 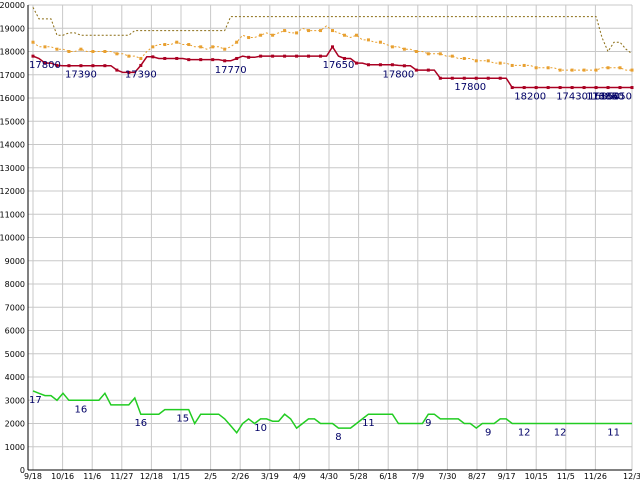 What do you see at coordinates (210, 476) in the screenshot?
I see `x-tick-label: 2/5` at bounding box center [210, 476].